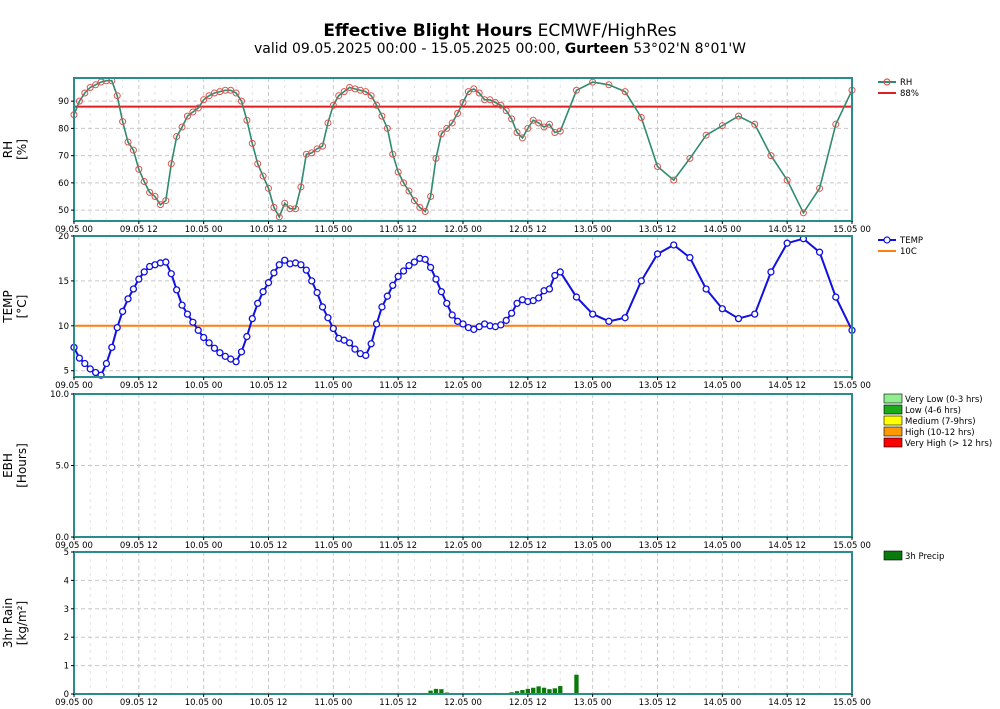 This screenshot has width=1000, height=709. Describe the element at coordinates (333, 546) in the screenshot. I see `x-tick-label: 11.05 00` at that location.